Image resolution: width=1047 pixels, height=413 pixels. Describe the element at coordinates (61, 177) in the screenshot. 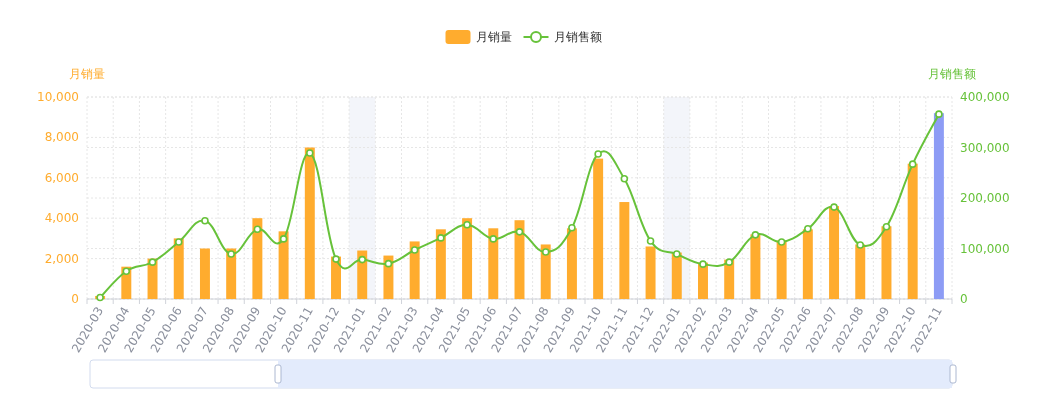

I see `y-tick-label: 6,000` at that location.